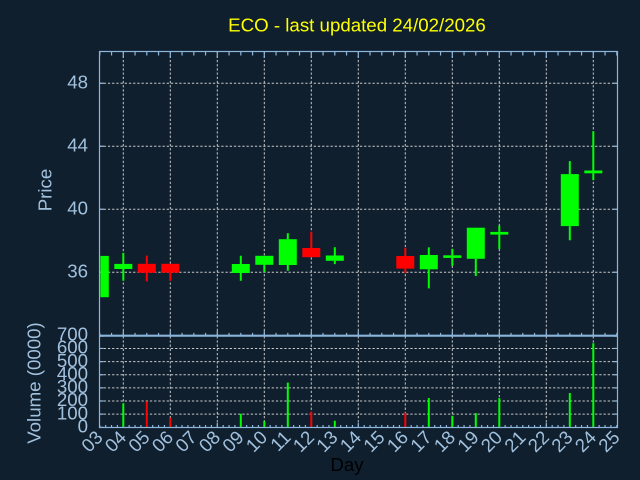 The image size is (640, 480). I want to click on svg-text: 600, so click(72, 347).